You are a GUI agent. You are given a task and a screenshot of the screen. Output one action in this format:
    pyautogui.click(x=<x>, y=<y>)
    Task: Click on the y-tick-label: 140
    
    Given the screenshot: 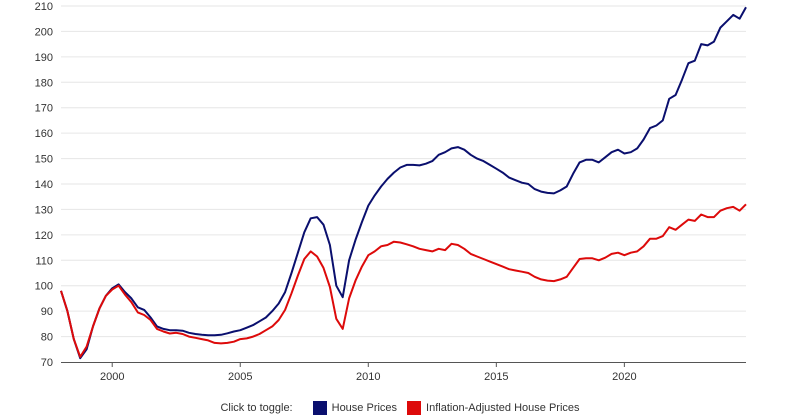 What is the action you would take?
    pyautogui.click(x=44, y=185)
    